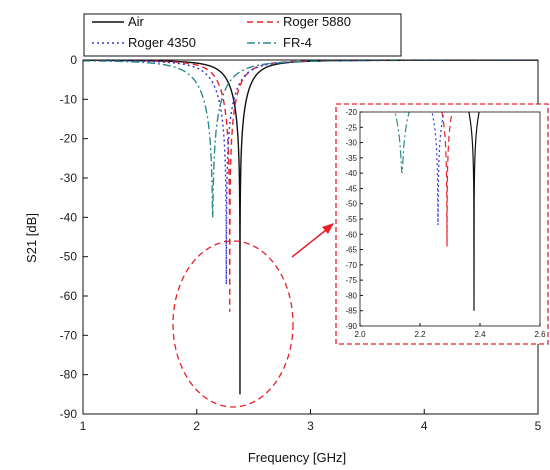  What do you see at coordinates (360, 334) in the screenshot?
I see `inset-x-tick-label: 2.0` at bounding box center [360, 334].